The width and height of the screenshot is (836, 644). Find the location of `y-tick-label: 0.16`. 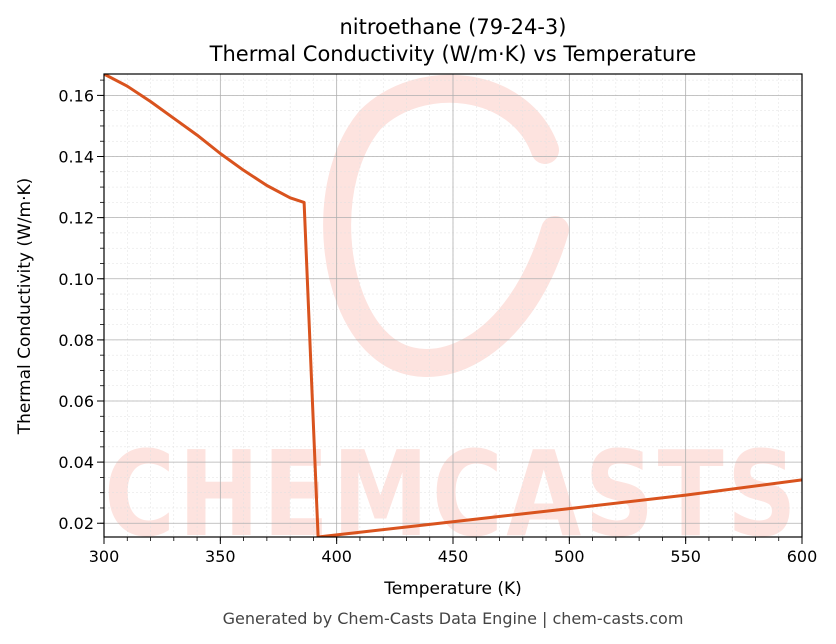

y-tick-label: 0.16 is located at coordinates (76, 95).